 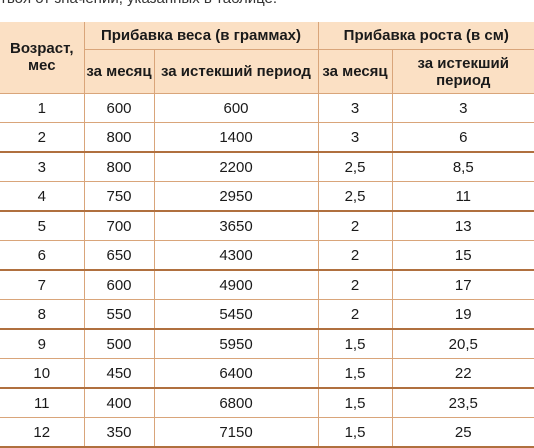 What do you see at coordinates (42, 403) in the screenshot?
I see `cell-age: 11` at bounding box center [42, 403].